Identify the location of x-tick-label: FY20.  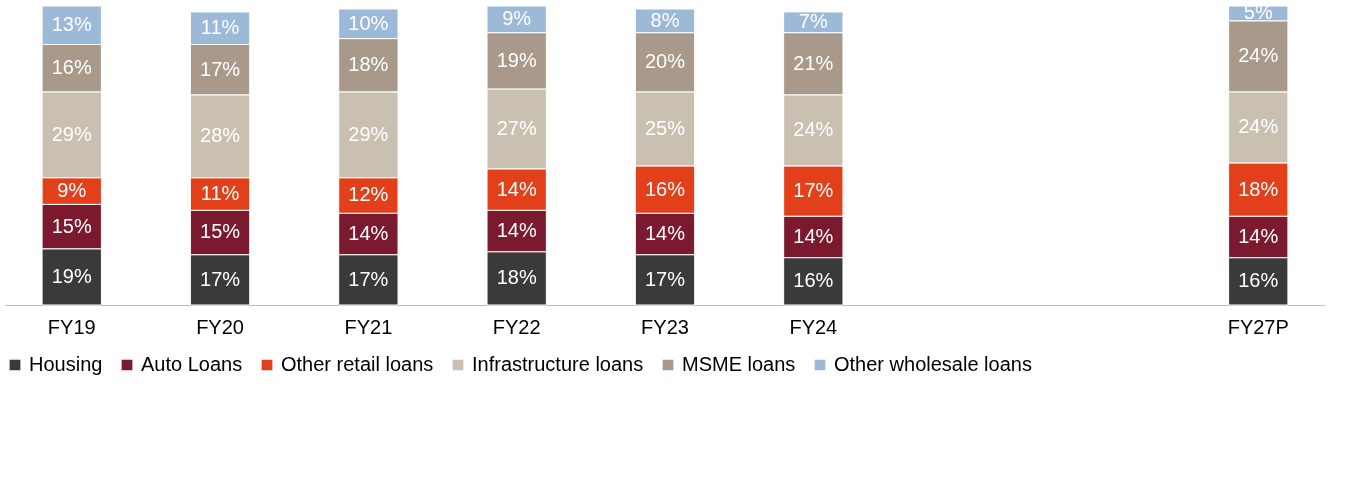
(220, 326).